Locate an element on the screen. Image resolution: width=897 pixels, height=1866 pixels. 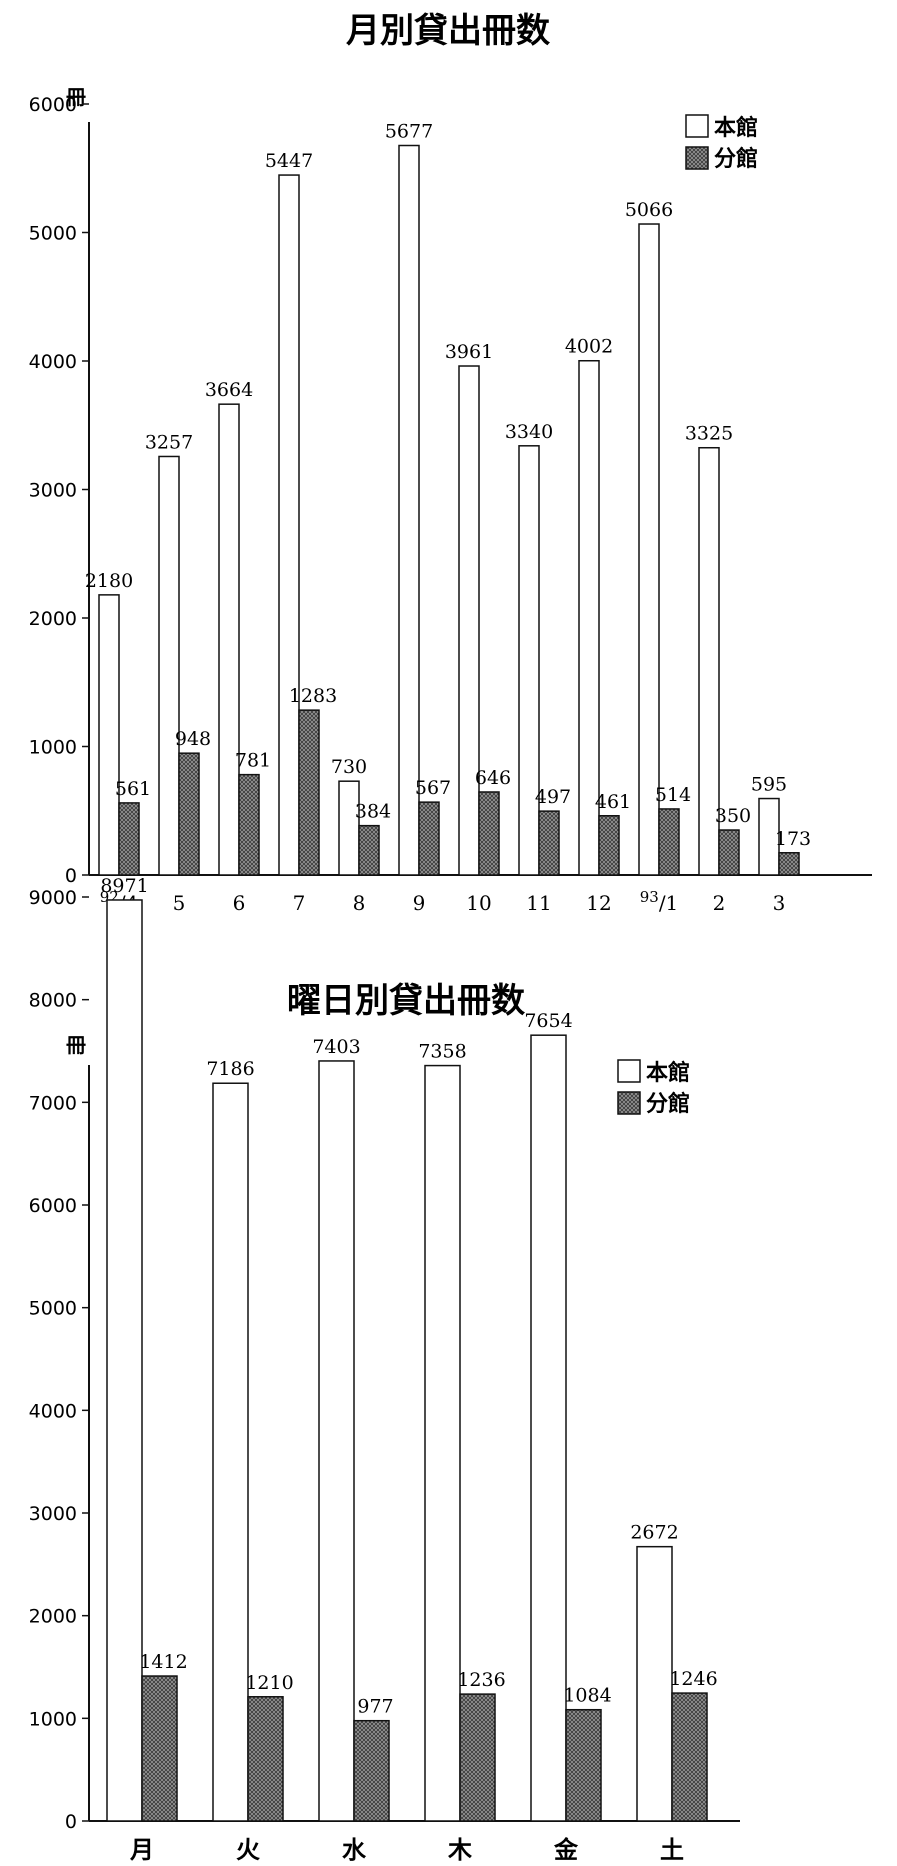
data-label-honkan: 5066 is located at coordinates (649, 210).